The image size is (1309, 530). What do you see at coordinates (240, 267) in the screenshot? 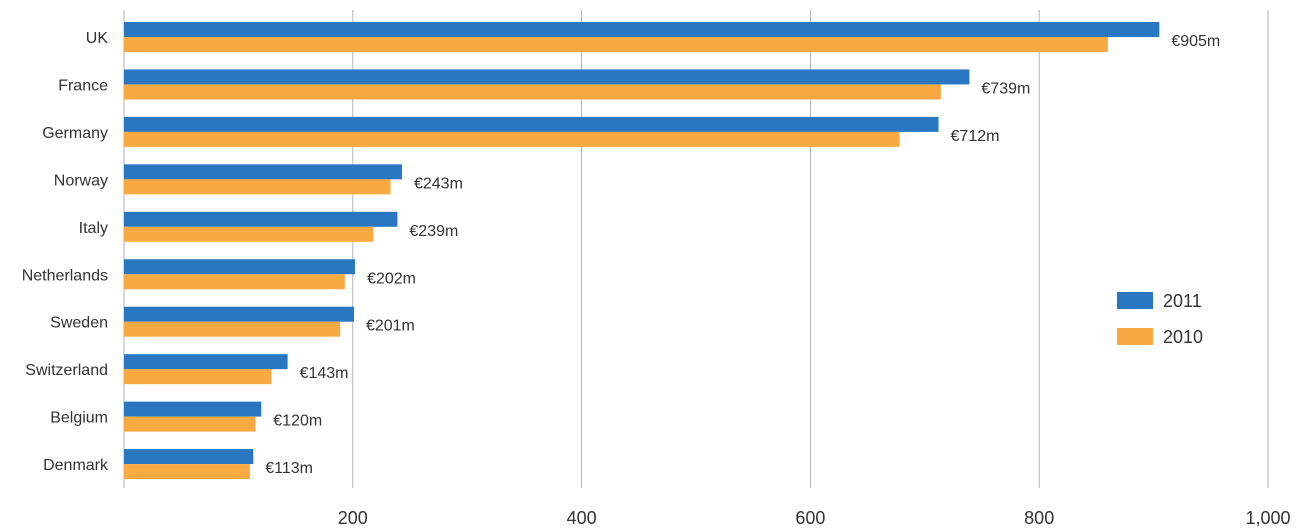
I see `bar-2011-netherlands` at bounding box center [240, 267].